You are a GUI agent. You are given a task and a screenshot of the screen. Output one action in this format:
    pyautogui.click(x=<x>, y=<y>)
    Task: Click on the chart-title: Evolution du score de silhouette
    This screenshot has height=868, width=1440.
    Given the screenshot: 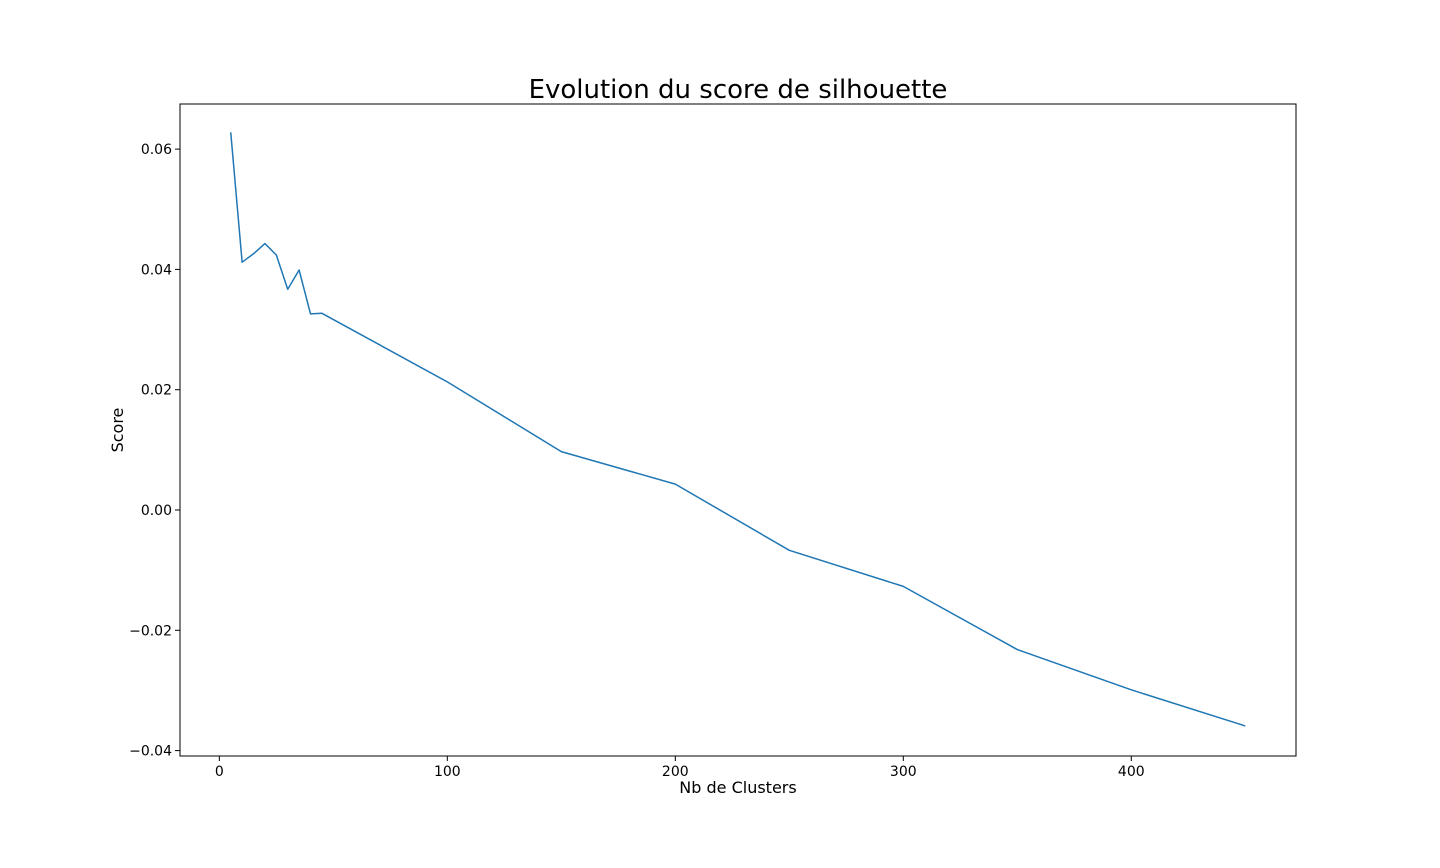 What is the action you would take?
    pyautogui.click(x=738, y=90)
    